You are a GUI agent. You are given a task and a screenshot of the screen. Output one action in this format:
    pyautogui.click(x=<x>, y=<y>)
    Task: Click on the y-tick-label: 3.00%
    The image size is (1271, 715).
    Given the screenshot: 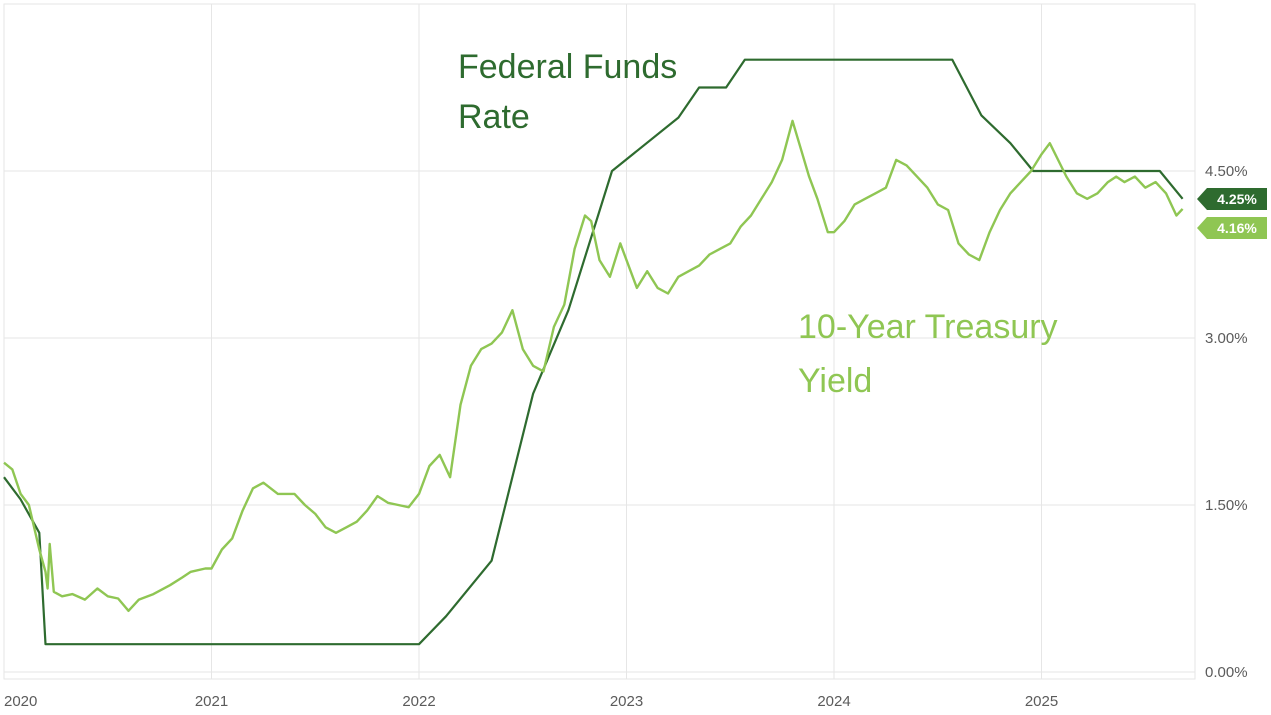 What is the action you would take?
    pyautogui.click(x=1226, y=338)
    